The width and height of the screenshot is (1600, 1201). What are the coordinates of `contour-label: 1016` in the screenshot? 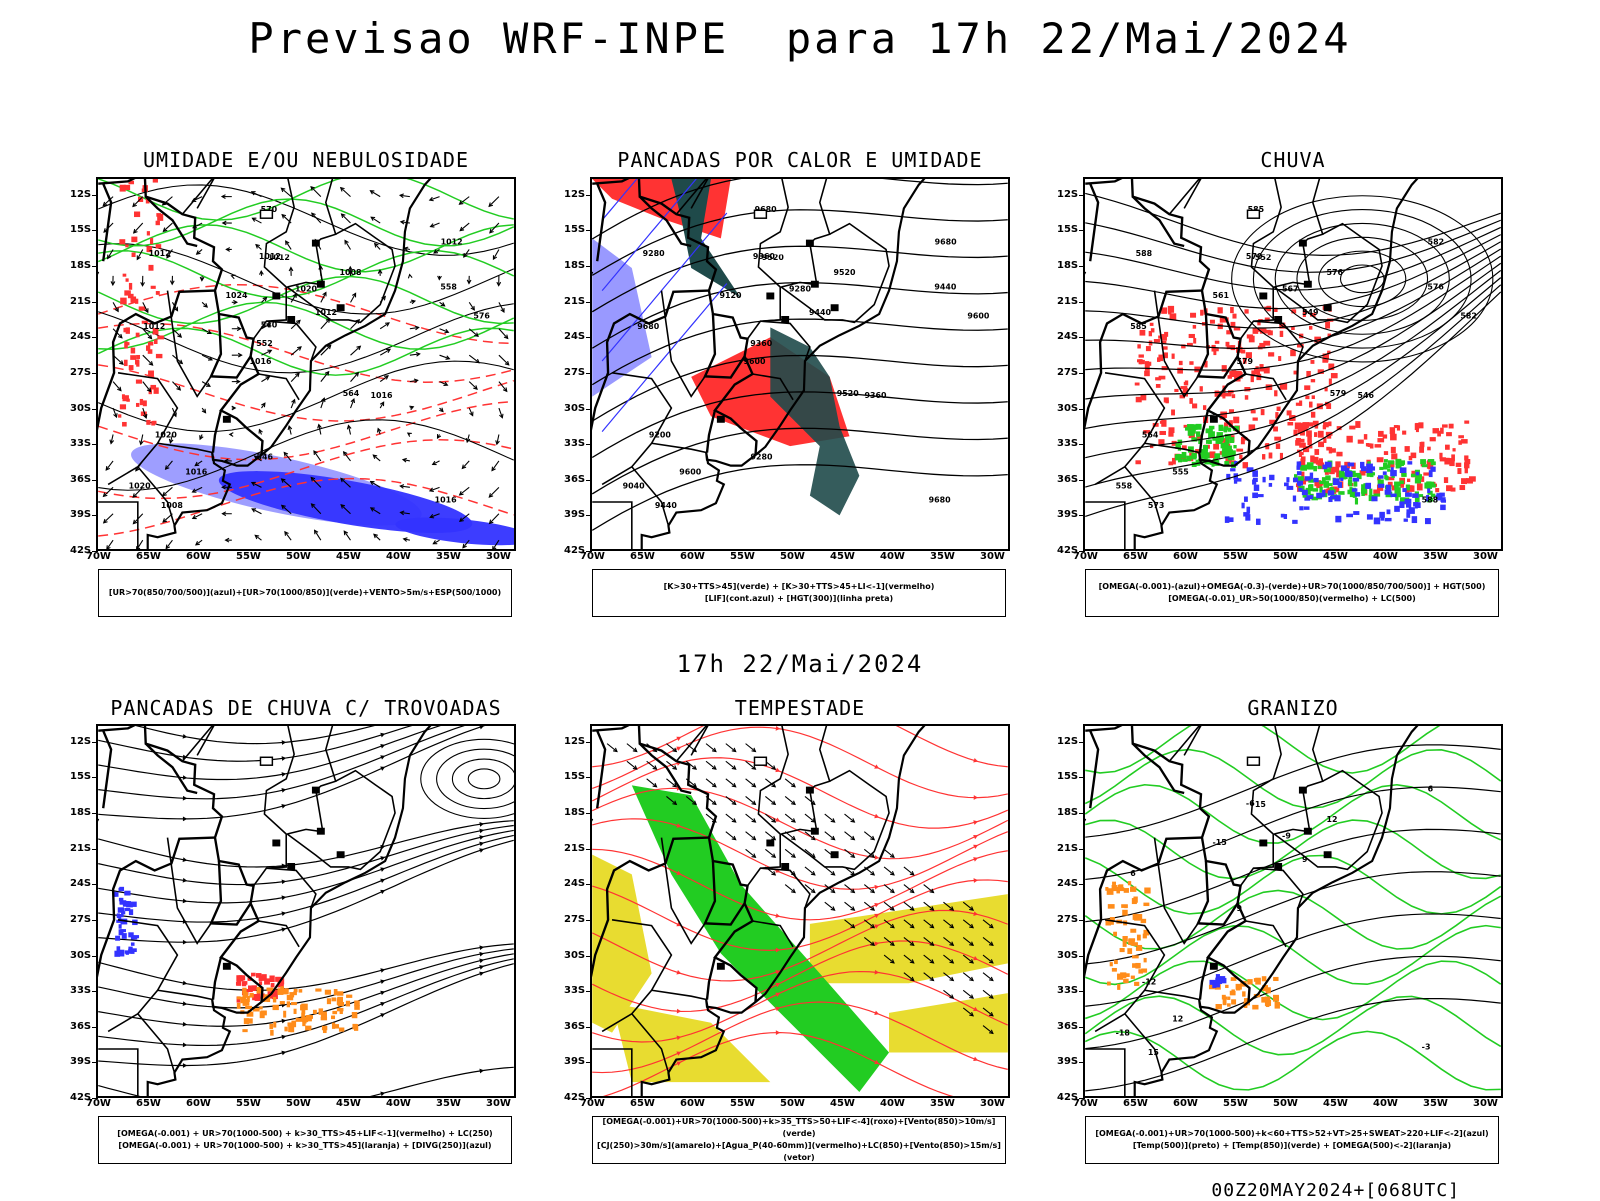 It's located at (446, 500).